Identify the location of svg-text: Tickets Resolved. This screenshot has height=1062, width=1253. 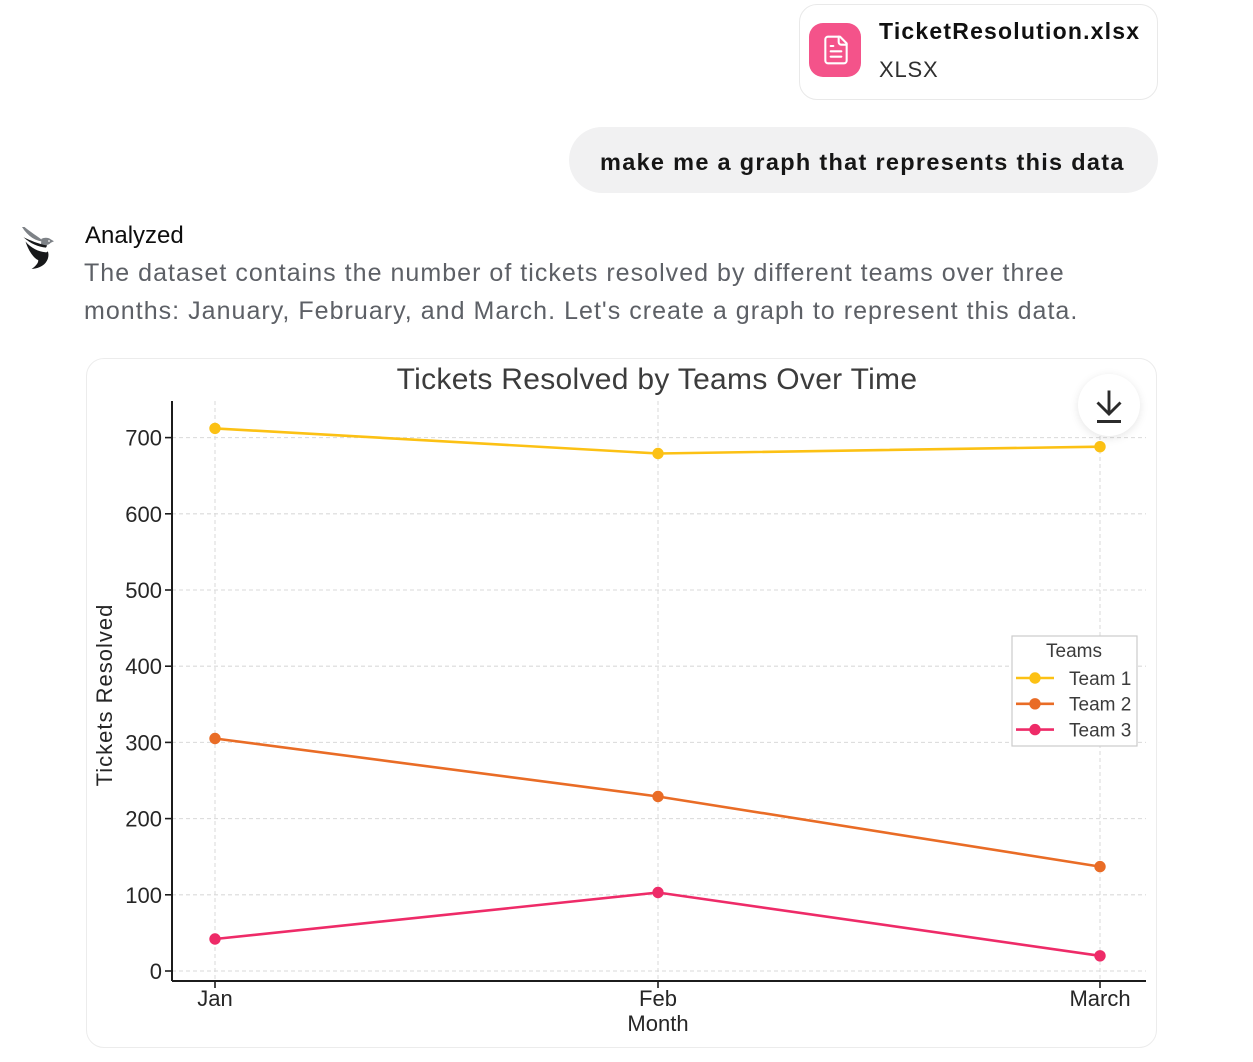
(104, 695).